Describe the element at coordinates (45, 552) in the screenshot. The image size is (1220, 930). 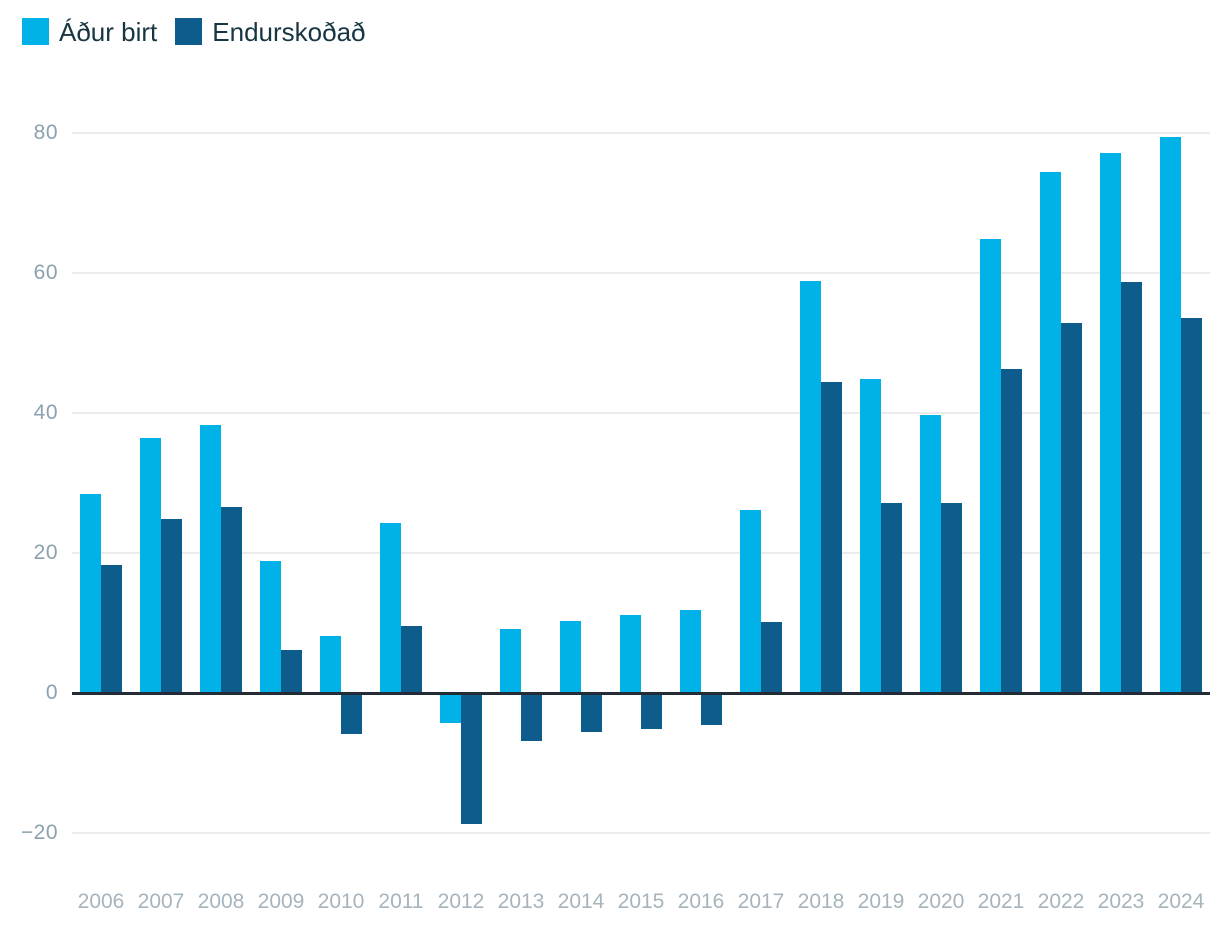
I see `y-tick-label-20: 20` at that location.